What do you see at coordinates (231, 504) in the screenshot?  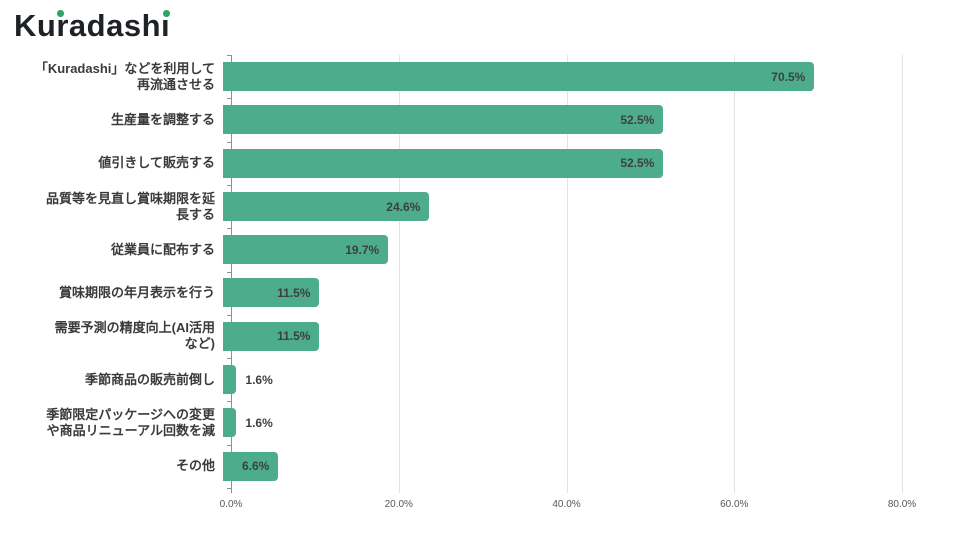 I see `x-tick-label: 0.0%` at bounding box center [231, 504].